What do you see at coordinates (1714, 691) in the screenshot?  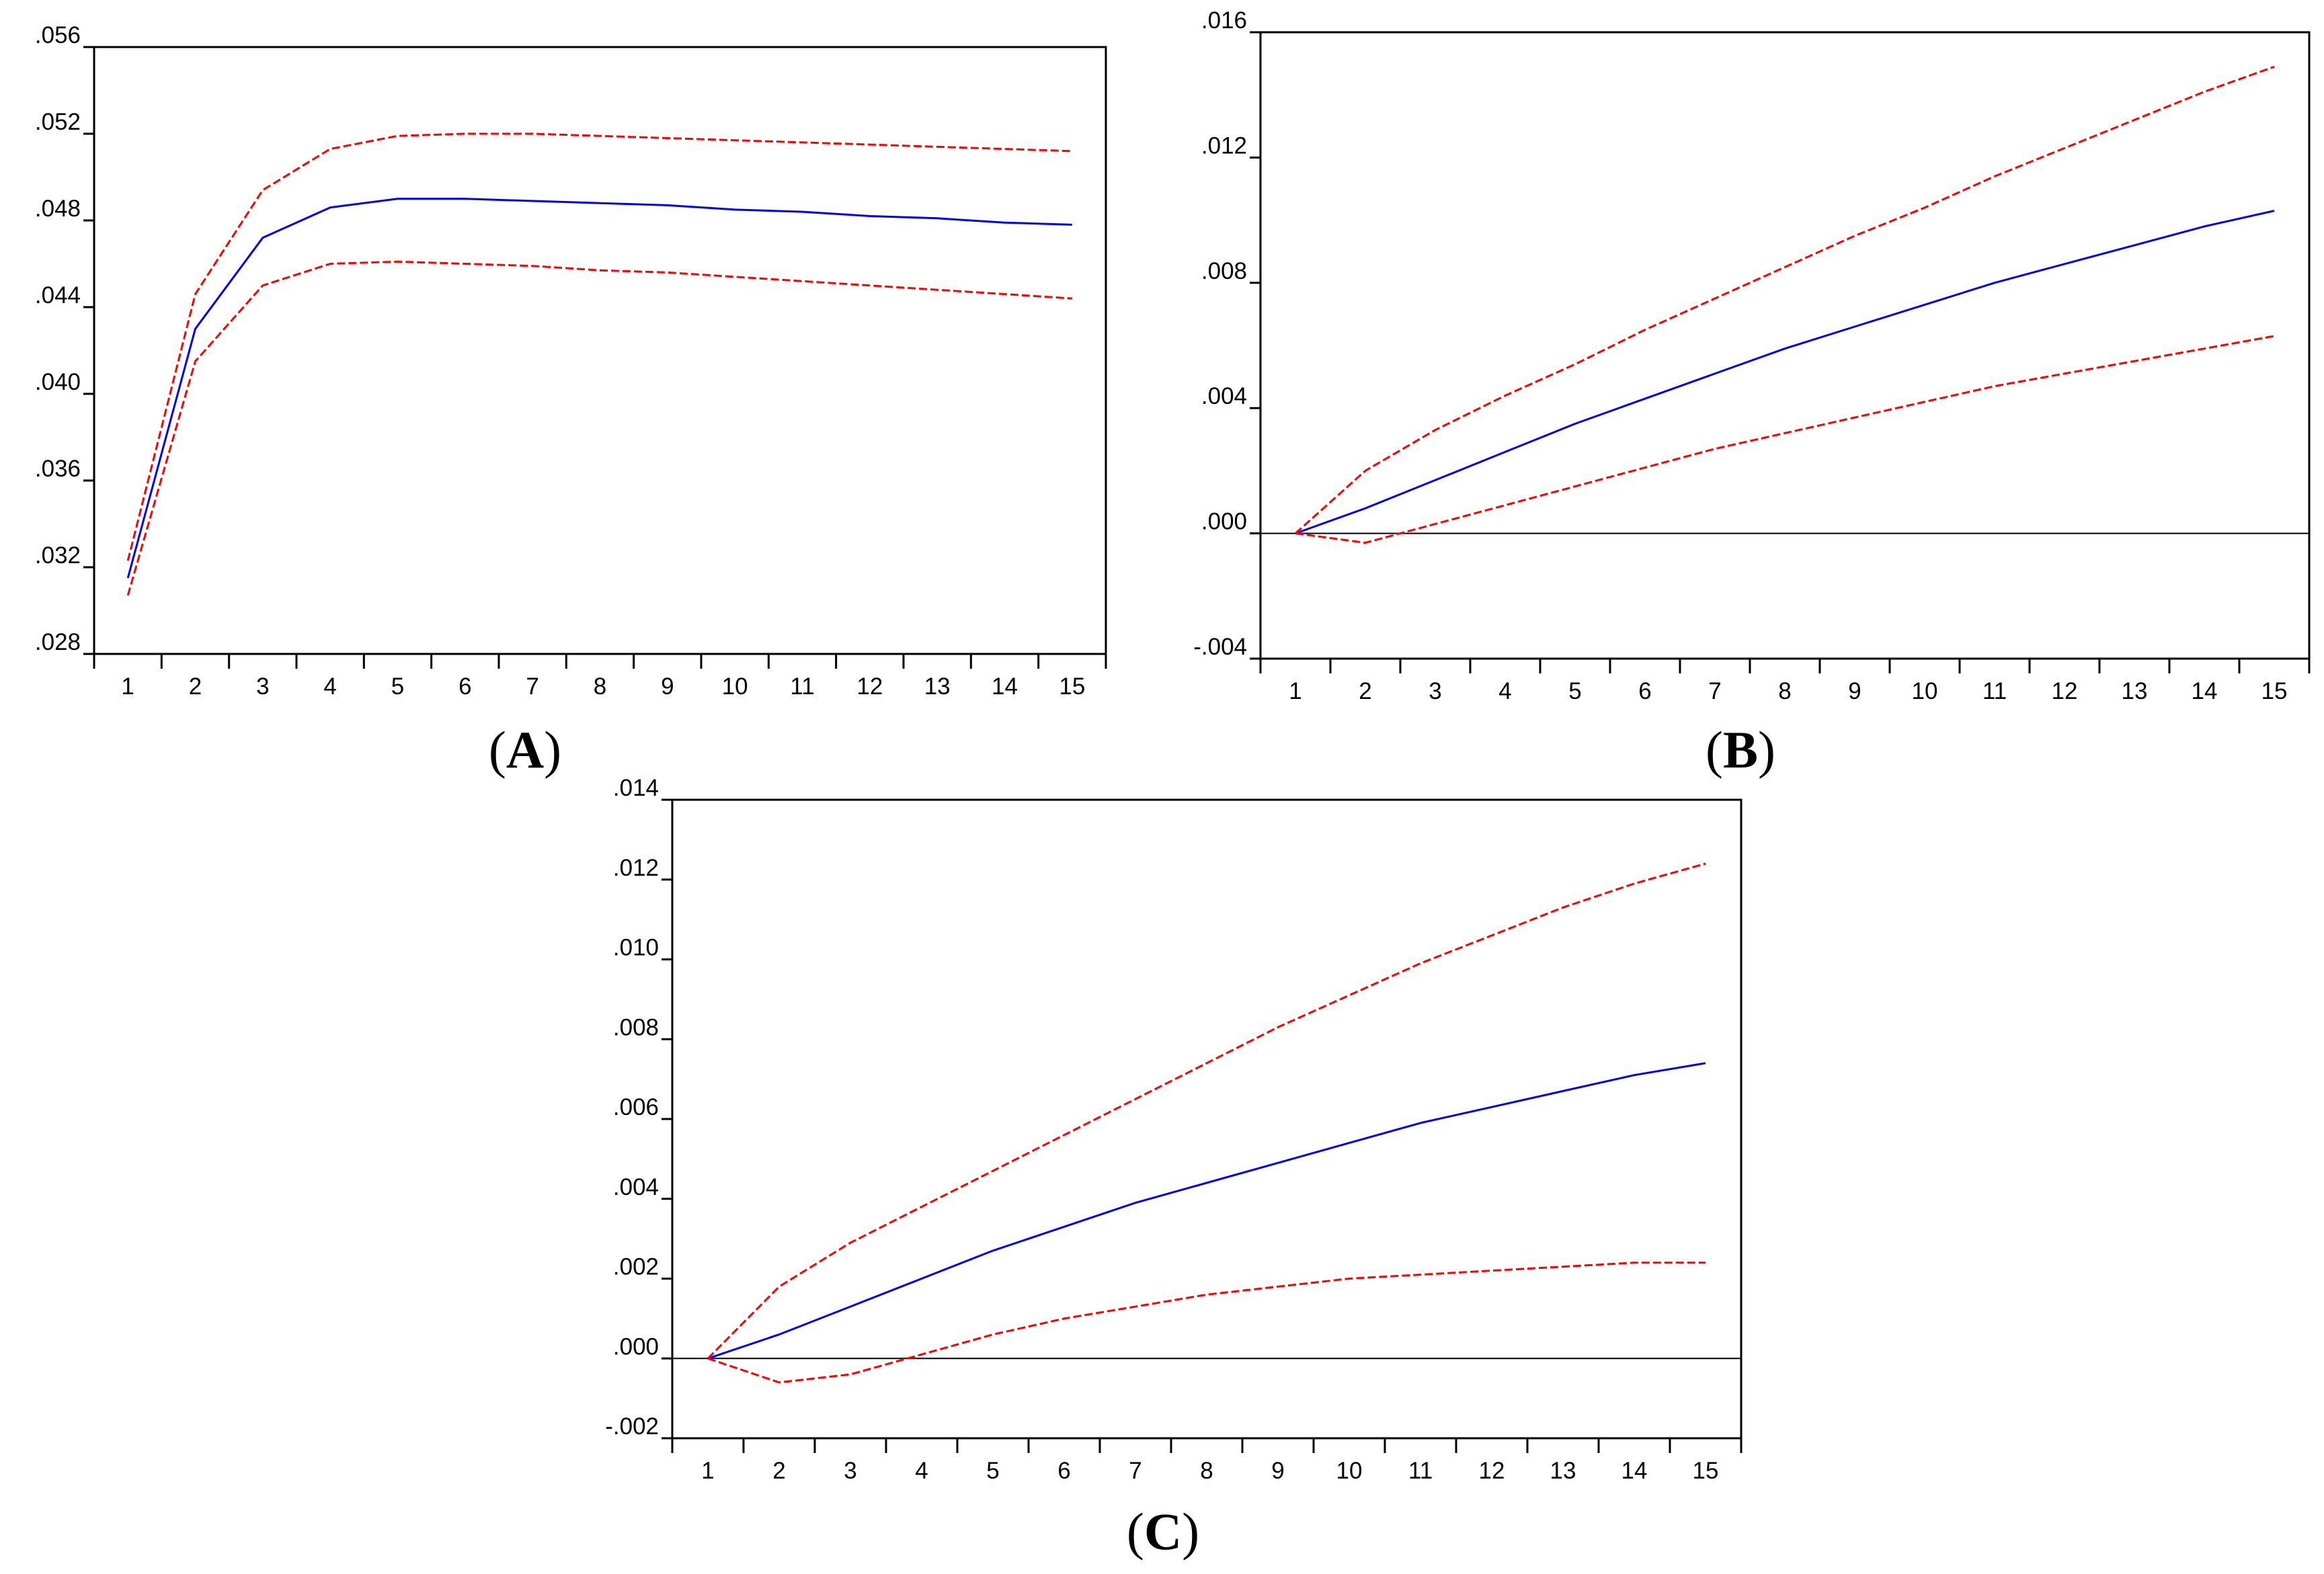 I see `panel-b-xtick-label: 7` at bounding box center [1714, 691].